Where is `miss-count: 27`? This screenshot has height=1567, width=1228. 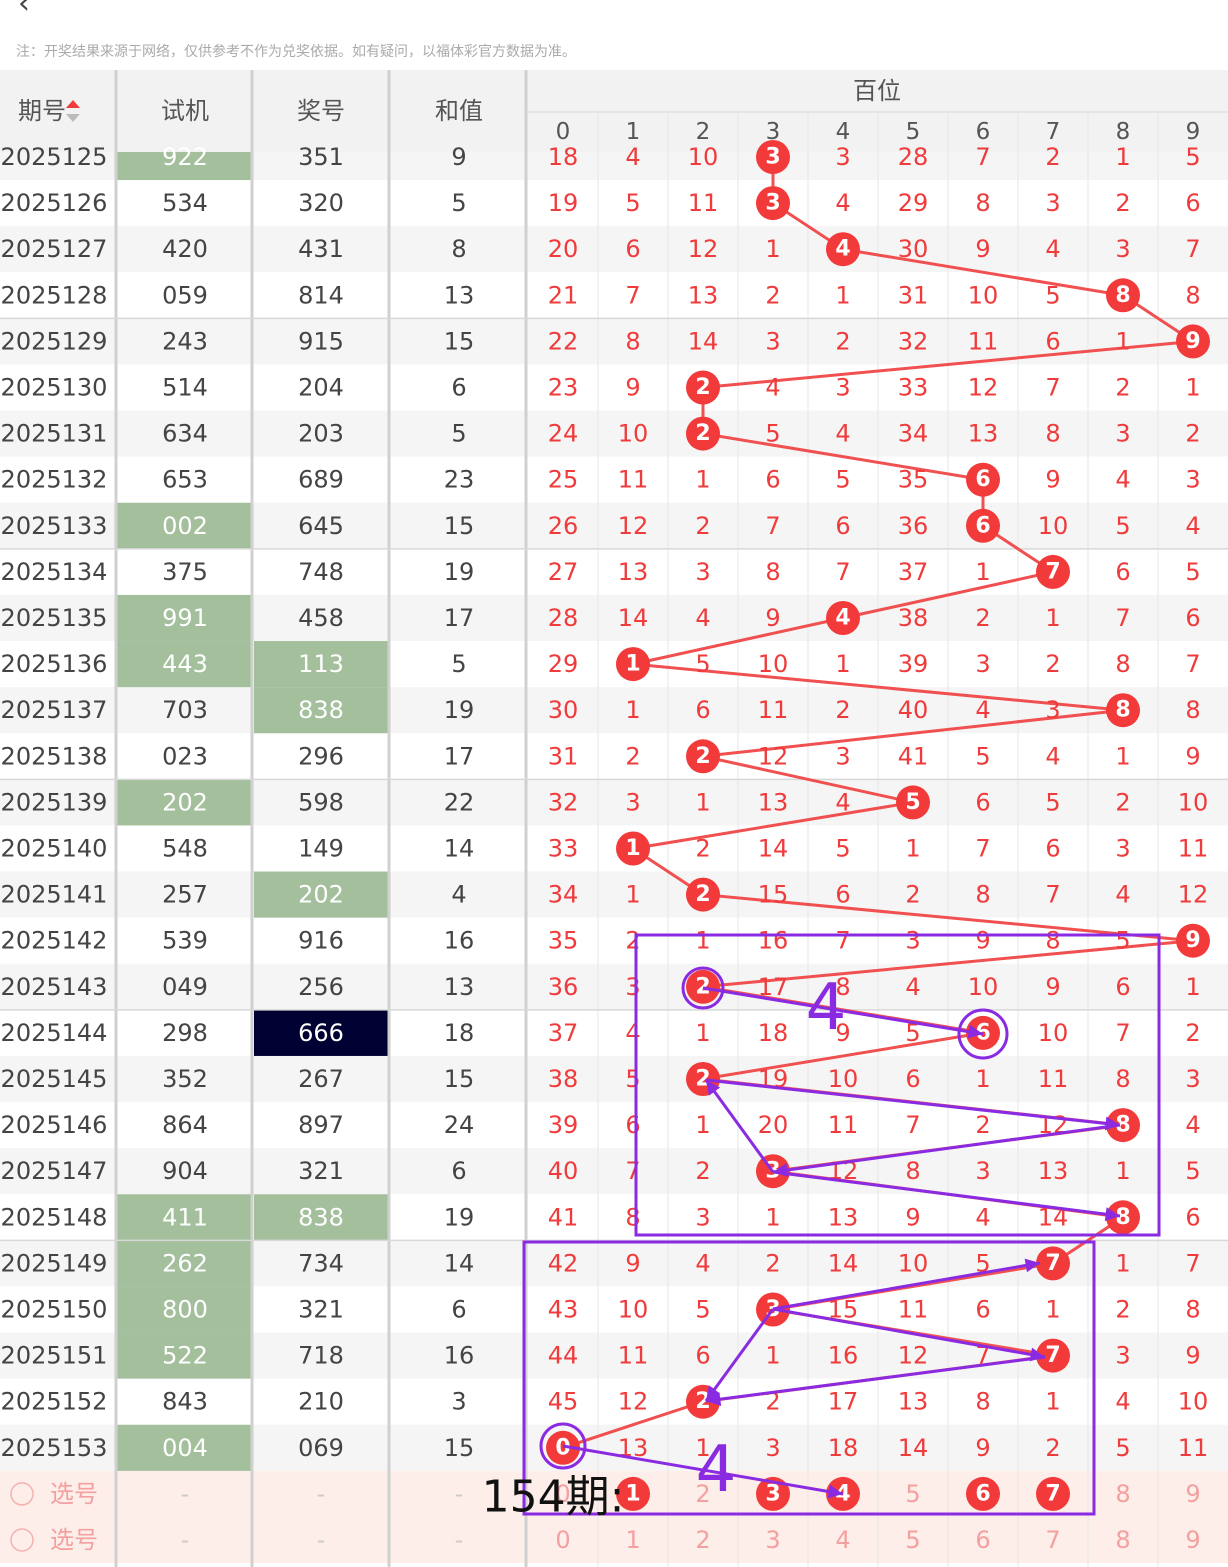 miss-count: 27 is located at coordinates (563, 572).